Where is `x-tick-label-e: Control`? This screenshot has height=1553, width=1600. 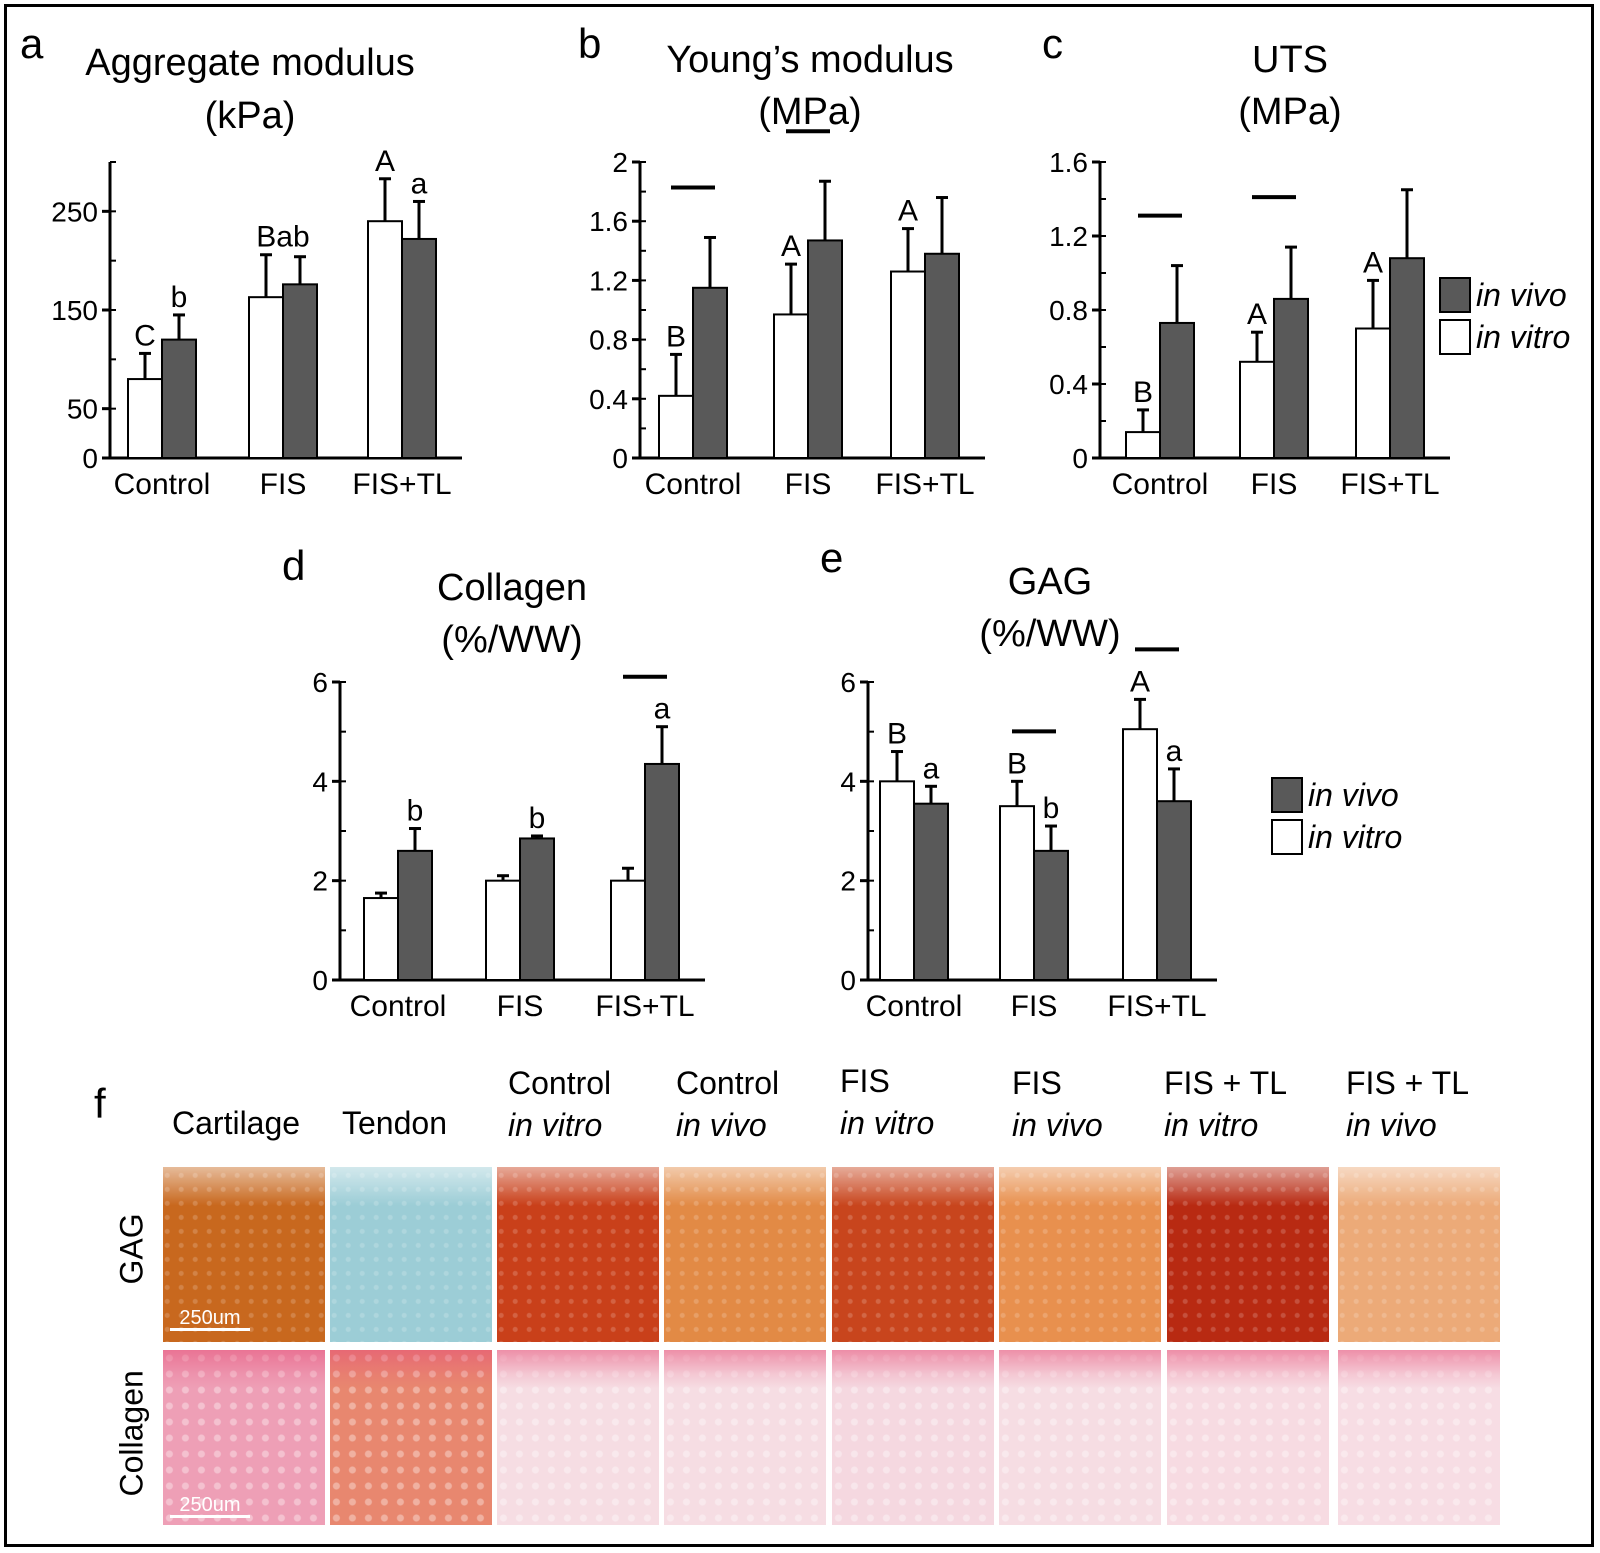
x-tick-label-e: Control is located at coordinates (914, 1006).